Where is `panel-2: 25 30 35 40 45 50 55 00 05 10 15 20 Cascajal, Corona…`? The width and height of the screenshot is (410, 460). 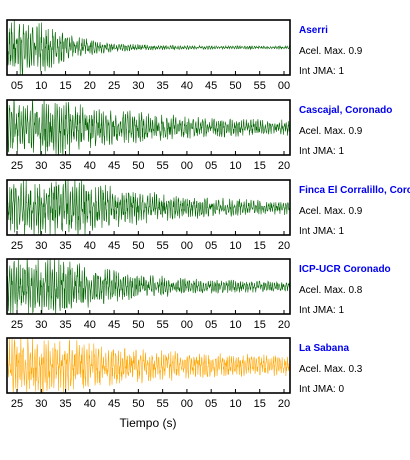 panel-2: 25 30 35 40 45 50 55 00 05 10 15 20 Cascajal, Corona… is located at coordinates (199, 135).